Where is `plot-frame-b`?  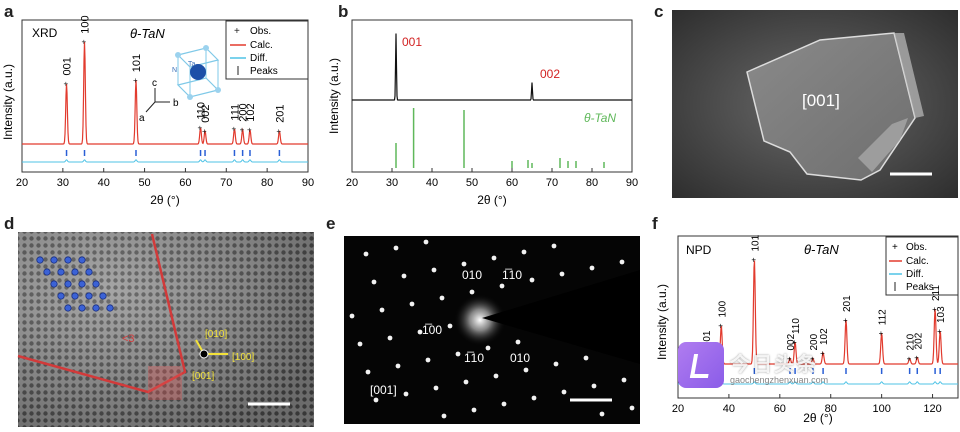
plot-frame-b is located at coordinates (492, 96).